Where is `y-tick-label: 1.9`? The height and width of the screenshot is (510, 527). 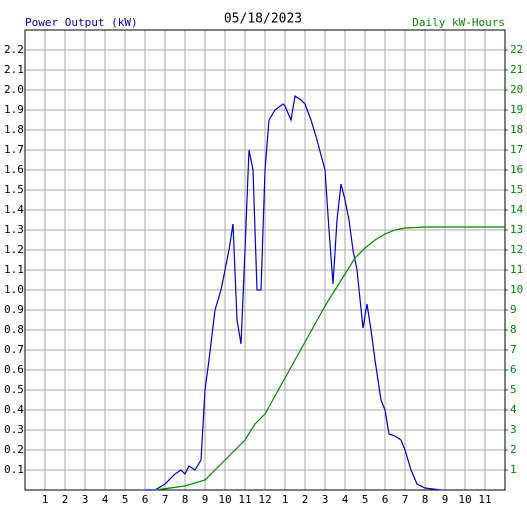 y-tick-label: 1.9 is located at coordinates (14, 109).